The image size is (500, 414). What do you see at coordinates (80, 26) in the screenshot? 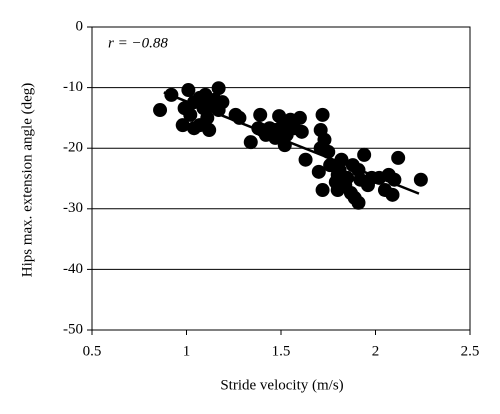
I see `y-tick-label: 0` at bounding box center [80, 26].